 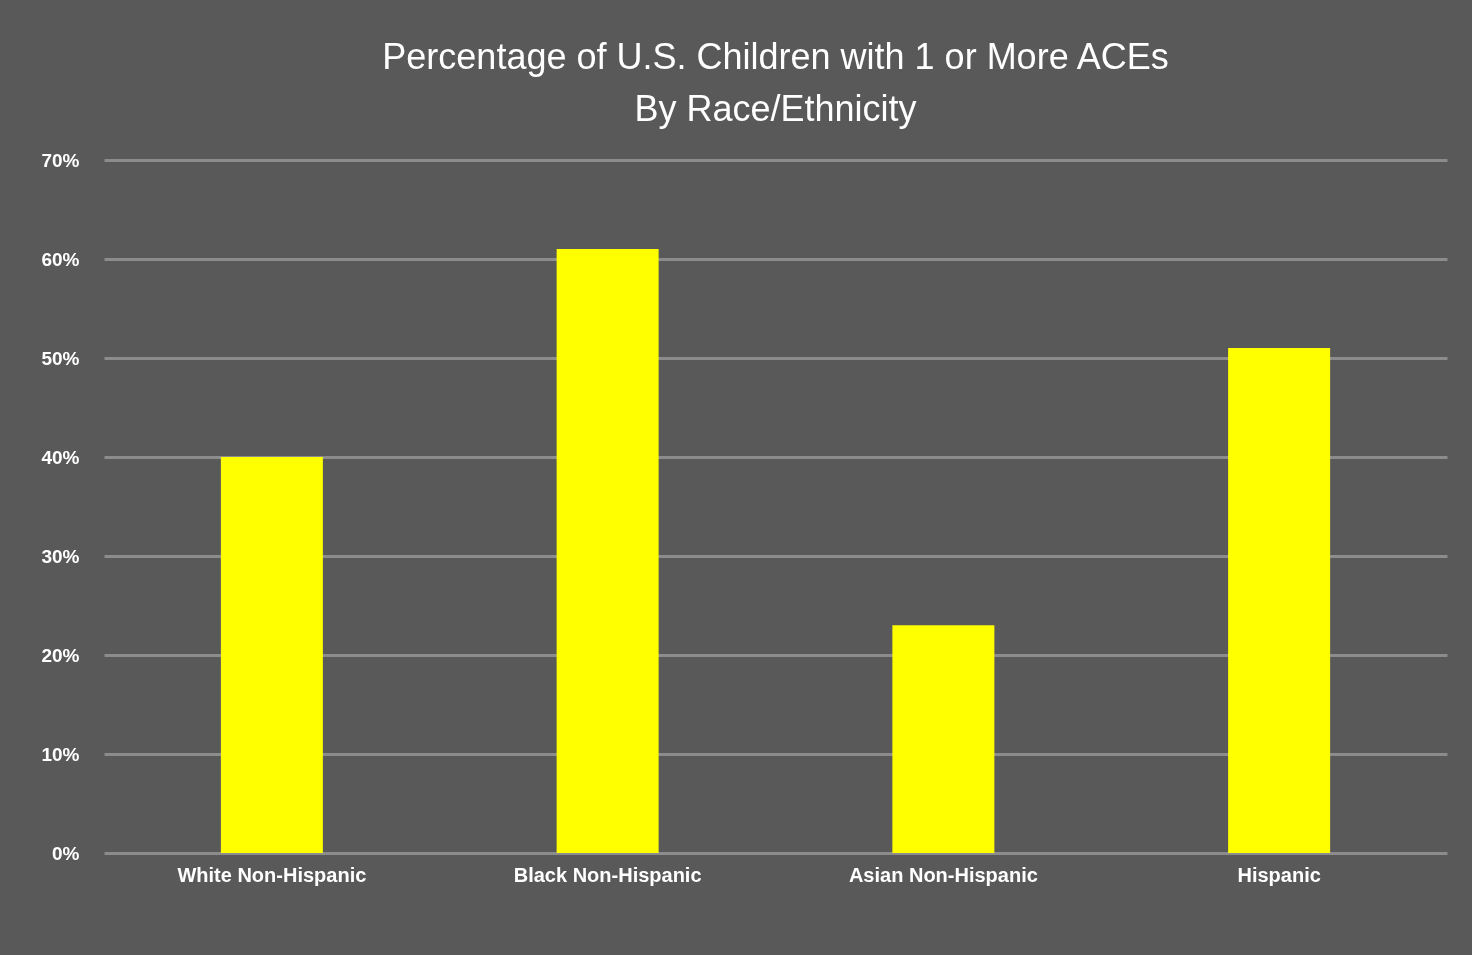 I want to click on x-tick-label: Hispanic, so click(x=1279, y=874).